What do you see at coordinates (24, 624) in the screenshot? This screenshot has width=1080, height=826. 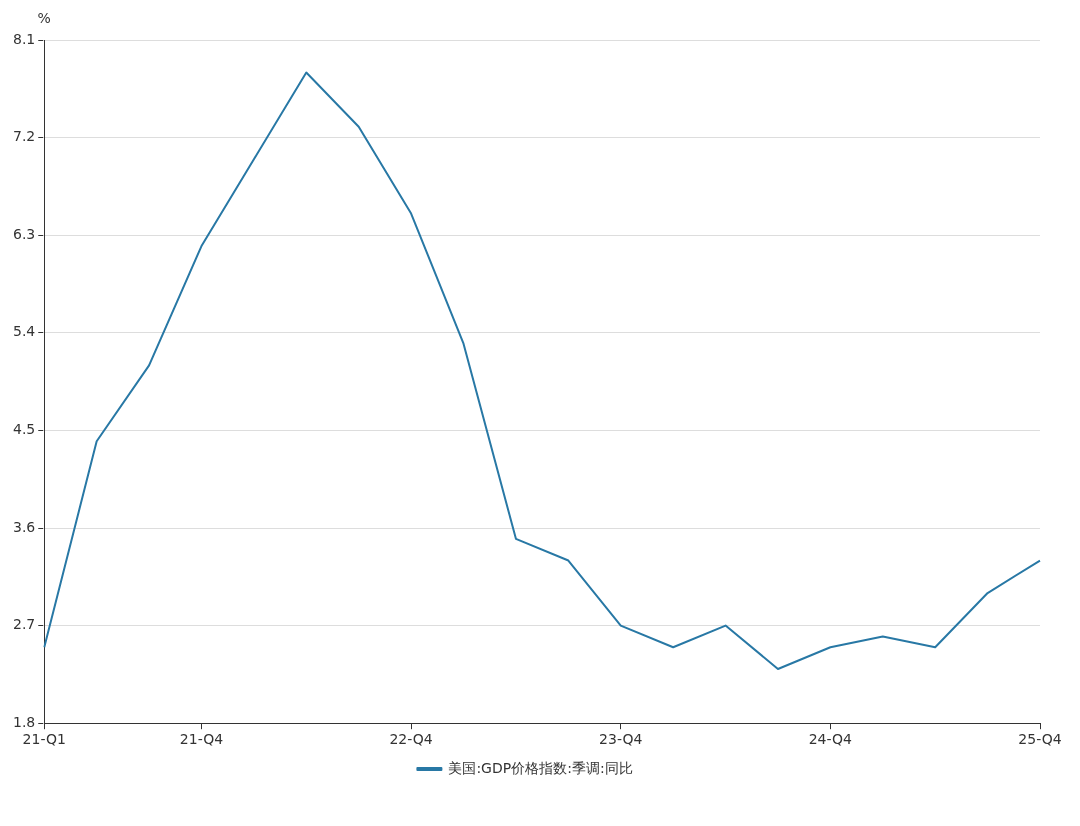 I see `y-tick-label: 2.7` at bounding box center [24, 624].